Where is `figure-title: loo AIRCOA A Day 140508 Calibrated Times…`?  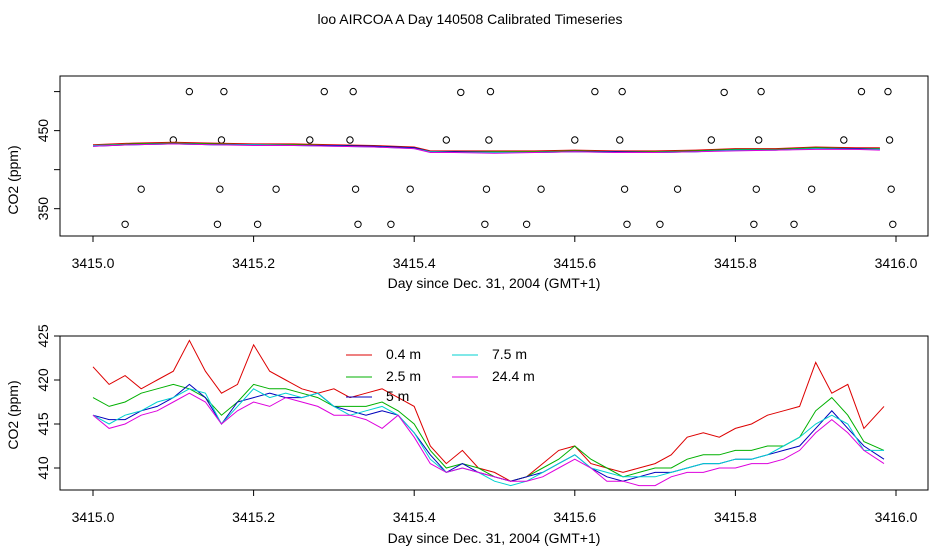 figure-title: loo AIRCOA A Day 140508 Calibrated Times… is located at coordinates (469, 19).